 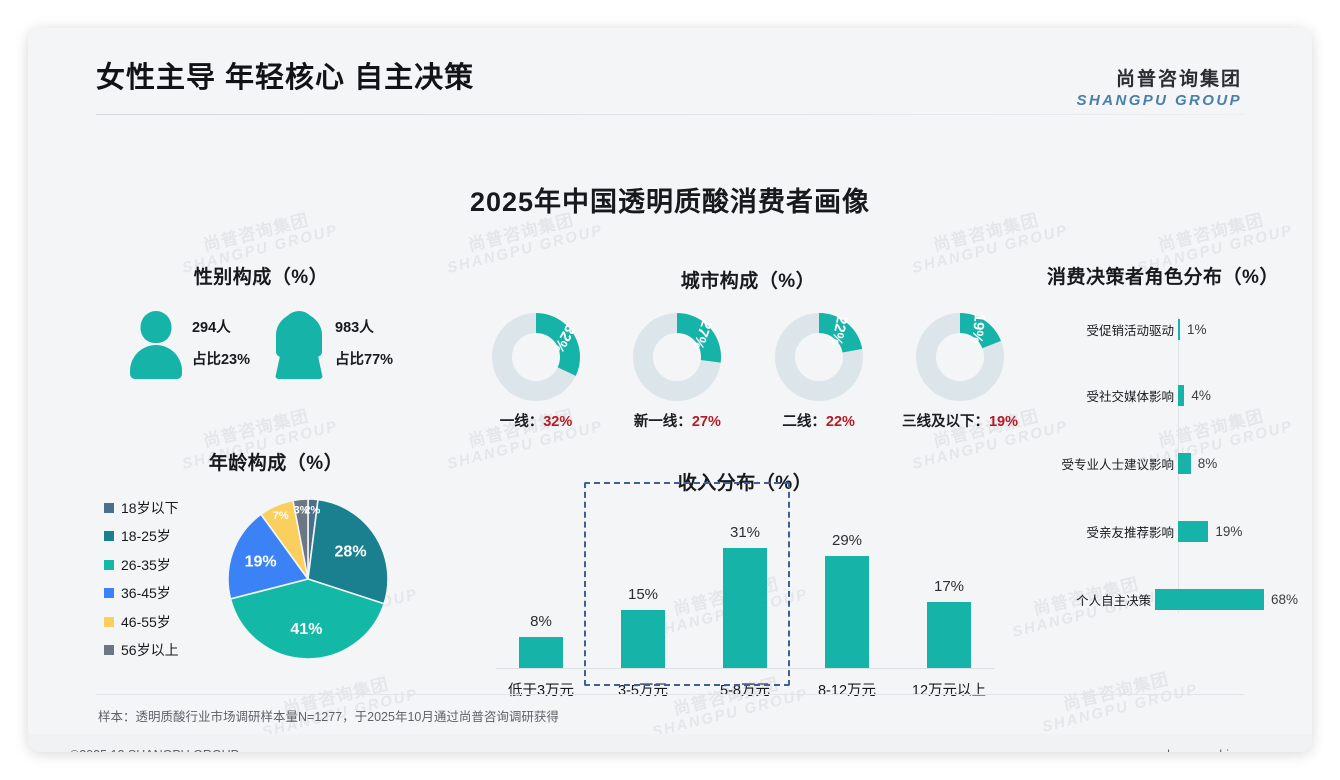 What do you see at coordinates (1210, 531) in the screenshot?
I see `role-bar-wrap: 19%` at bounding box center [1210, 531].